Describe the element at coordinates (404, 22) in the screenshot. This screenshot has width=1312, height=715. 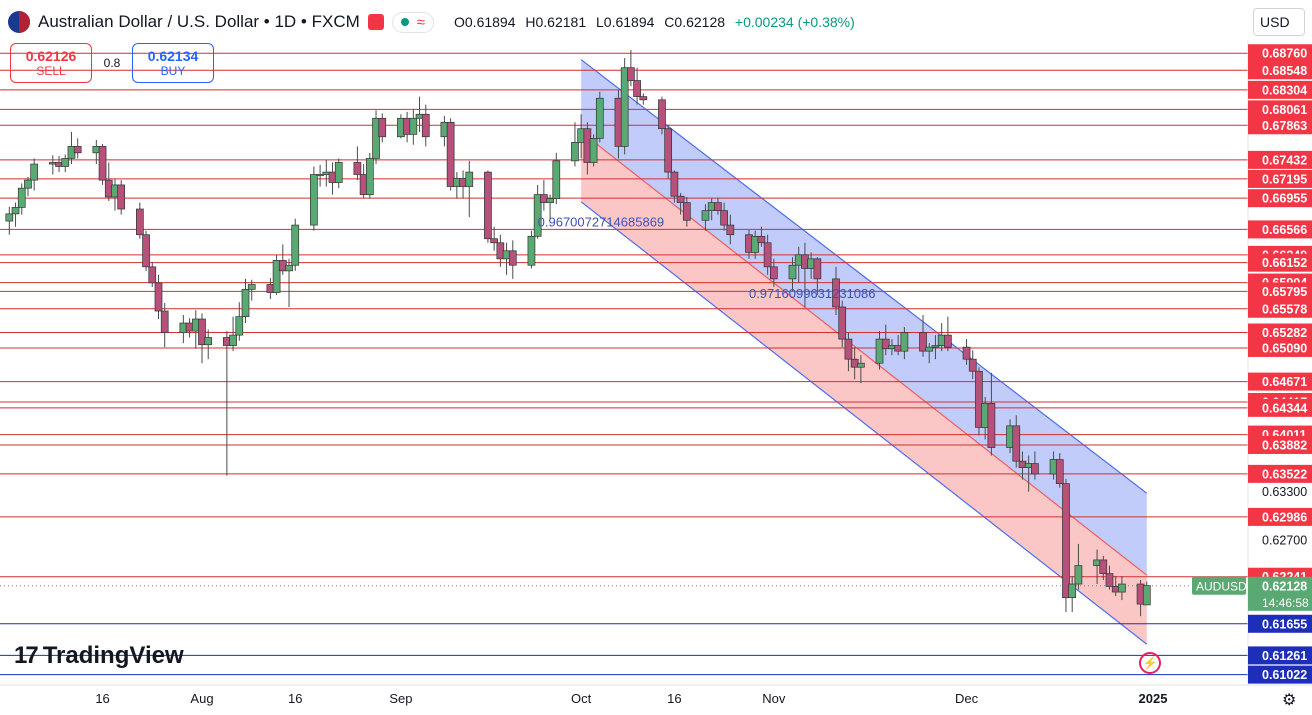
I see `market-open-dot-icon` at that location.